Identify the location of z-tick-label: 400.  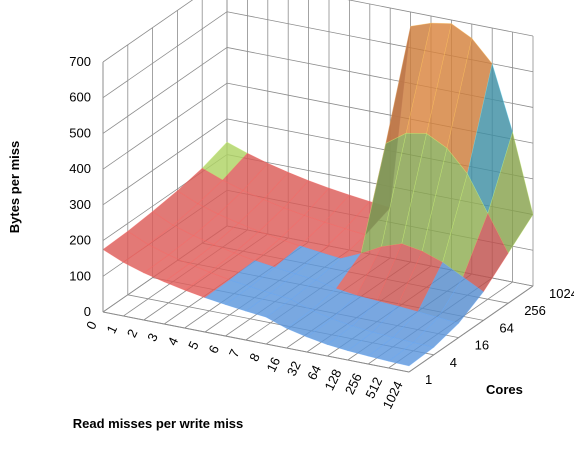
(80, 168).